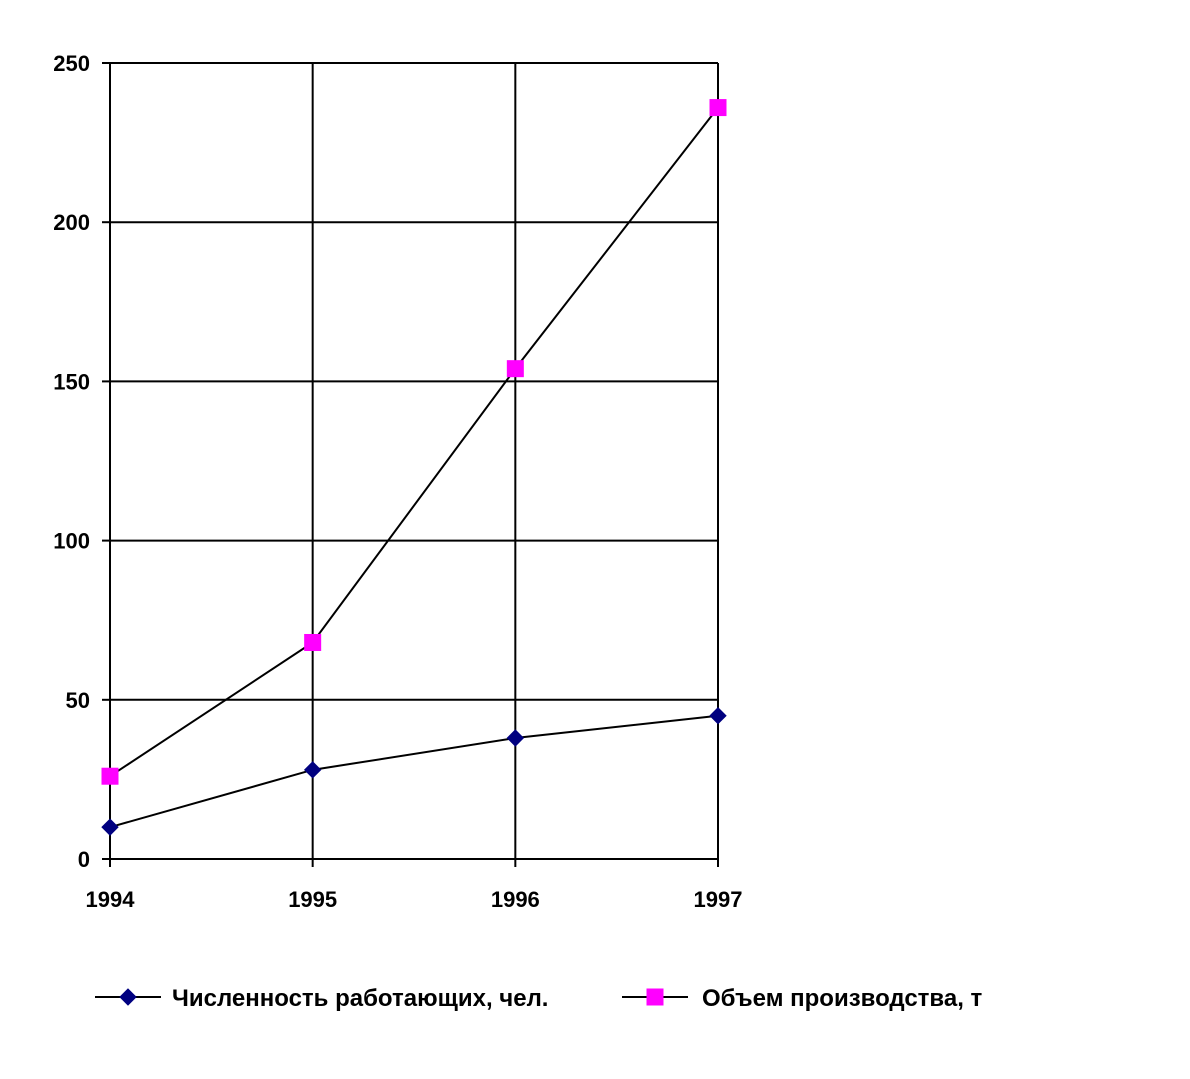 The image size is (1190, 1079). I want to click on x-tick-label: 1995, so click(312, 899).